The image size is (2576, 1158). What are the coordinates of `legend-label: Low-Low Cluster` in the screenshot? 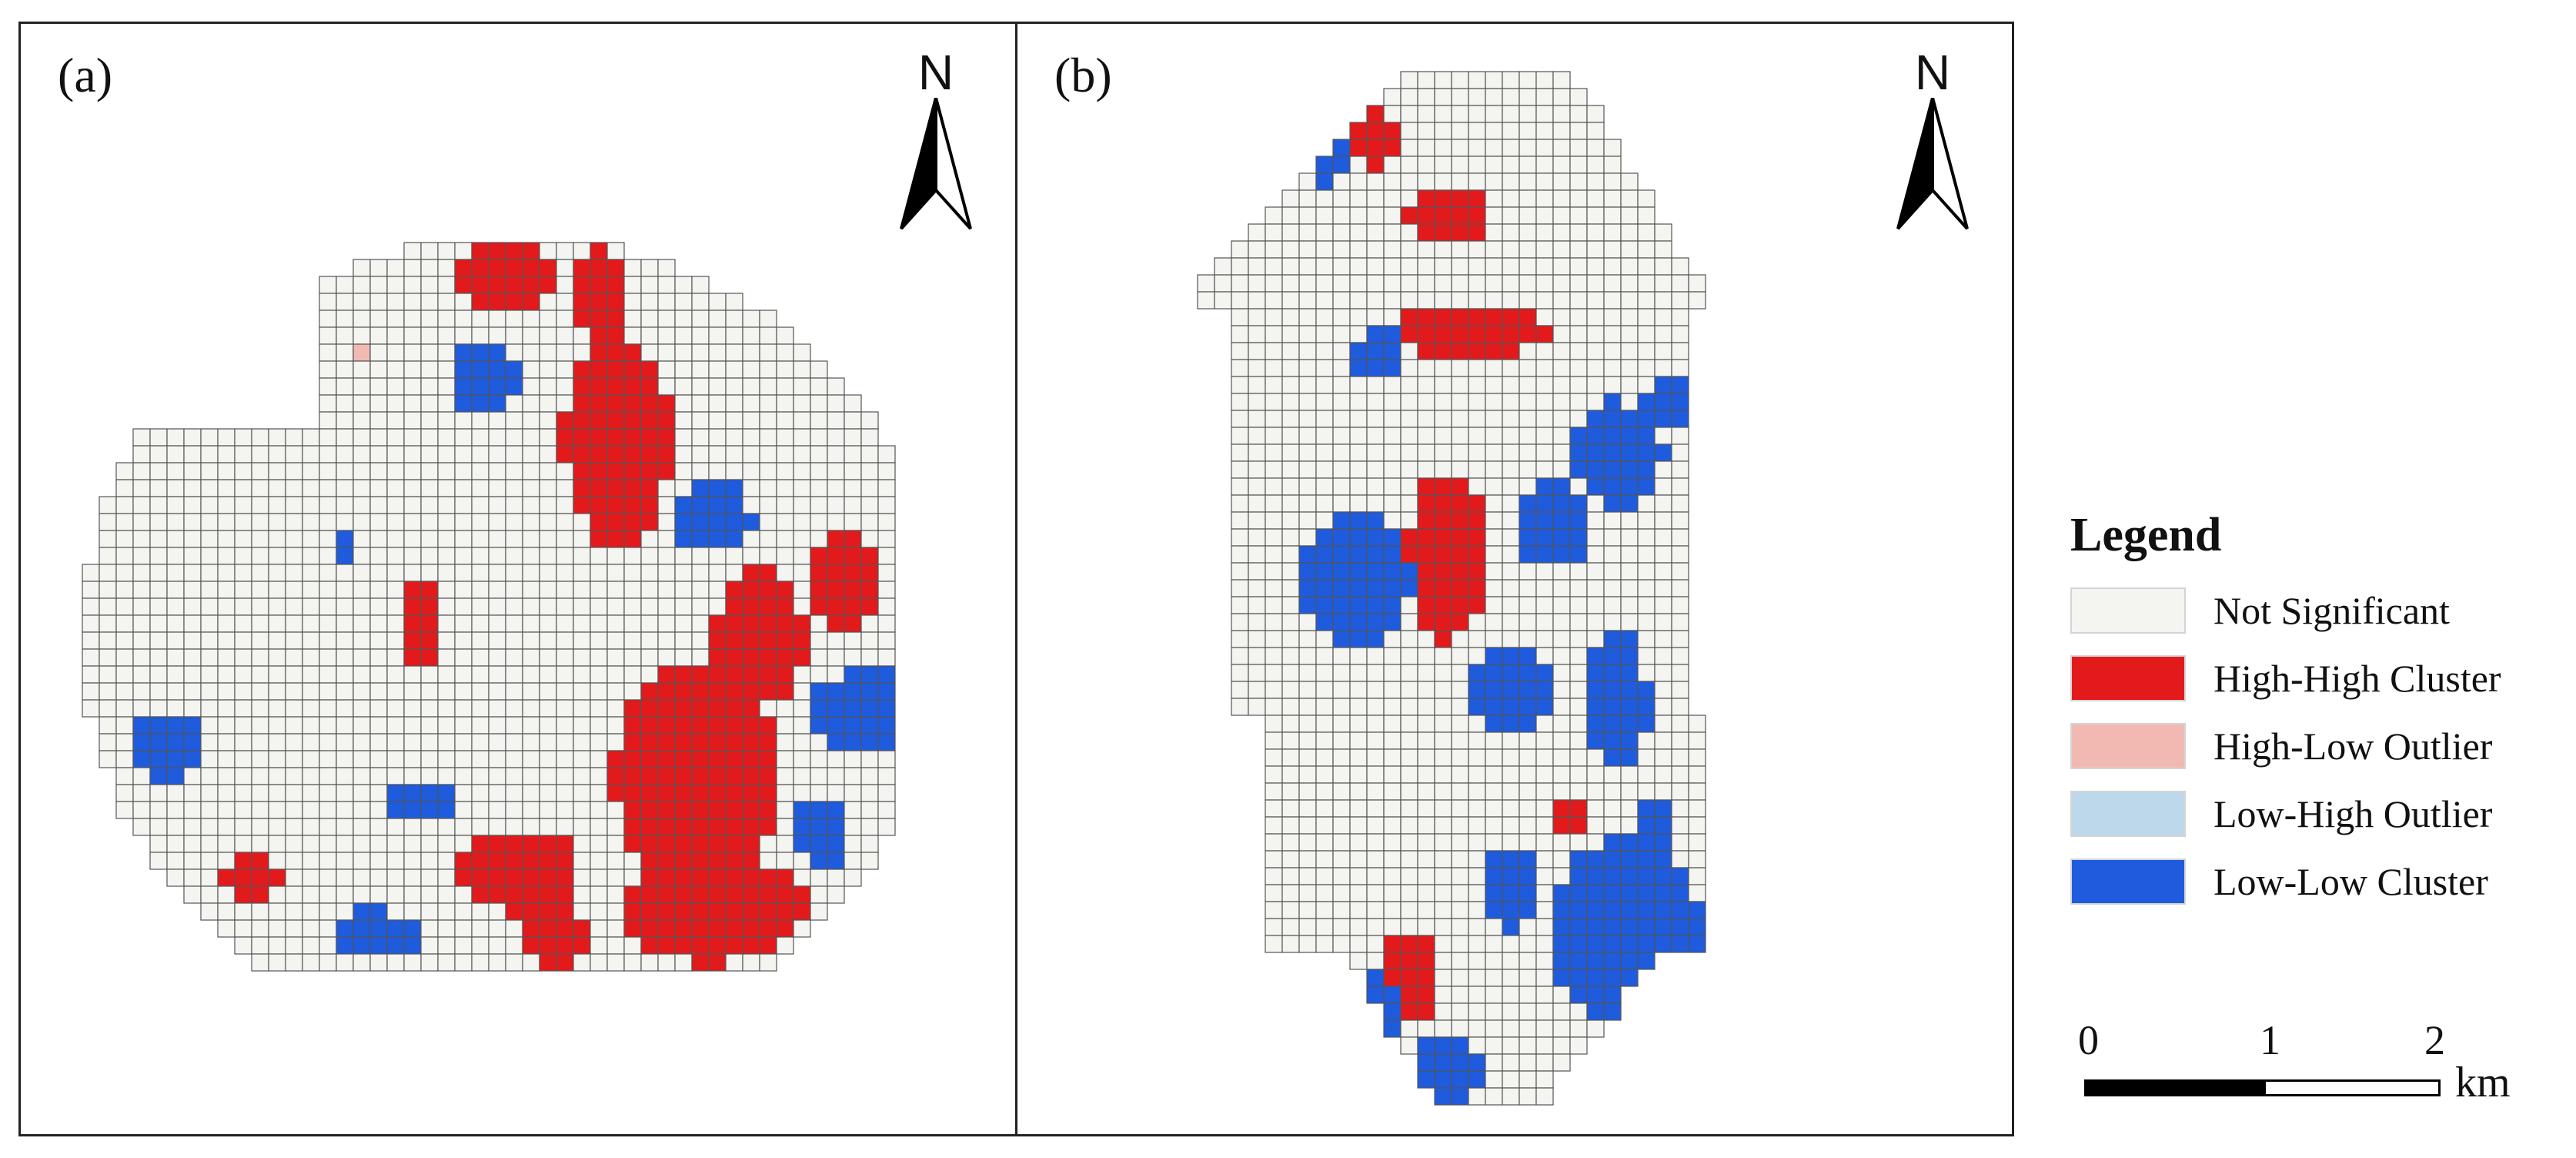 It's located at (2350, 882).